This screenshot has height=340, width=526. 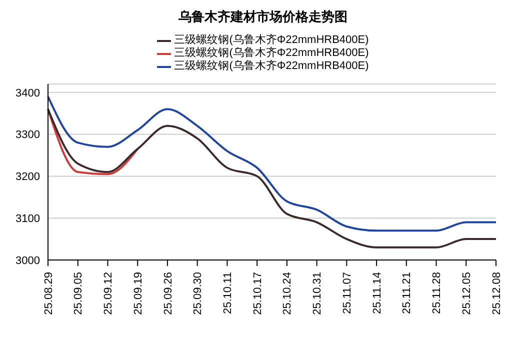 What do you see at coordinates (28, 219) in the screenshot?
I see `y-tick-label: 3100` at bounding box center [28, 219].